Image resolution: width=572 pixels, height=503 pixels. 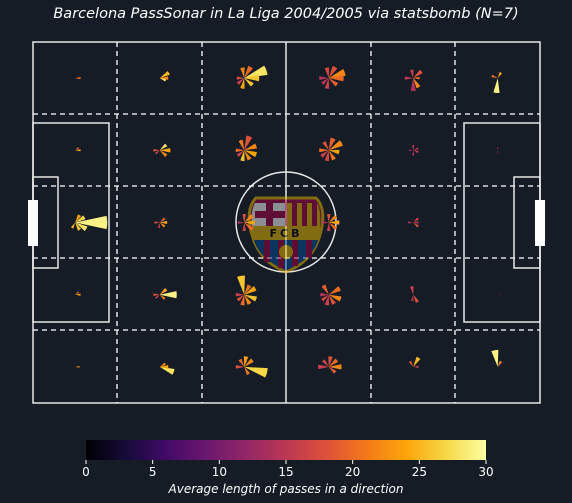 I want to click on crest-text: FCB, so click(x=286, y=233).